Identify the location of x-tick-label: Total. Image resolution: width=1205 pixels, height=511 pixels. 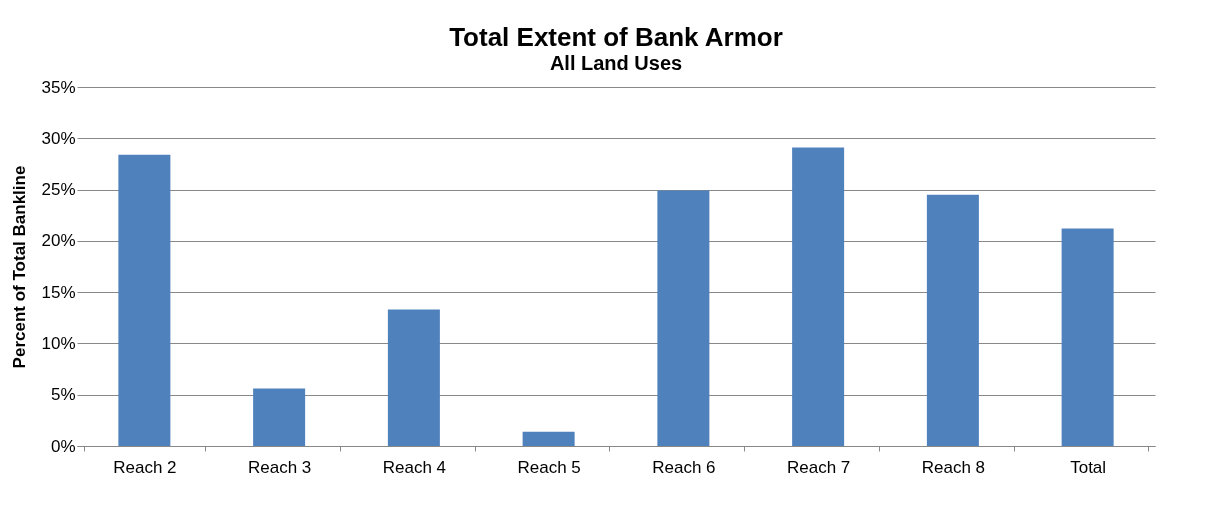
(1088, 467).